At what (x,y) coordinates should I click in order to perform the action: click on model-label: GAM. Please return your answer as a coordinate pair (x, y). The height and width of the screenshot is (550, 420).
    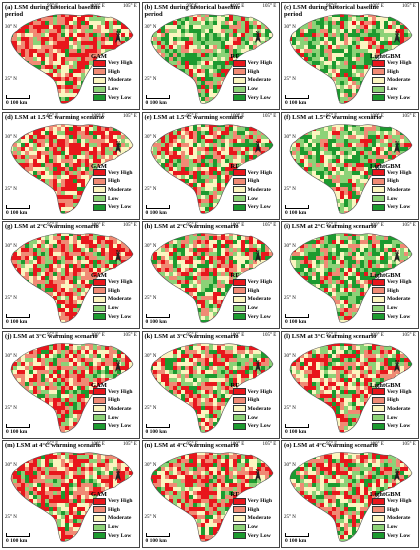
    Looking at the image, I should click on (99, 385).